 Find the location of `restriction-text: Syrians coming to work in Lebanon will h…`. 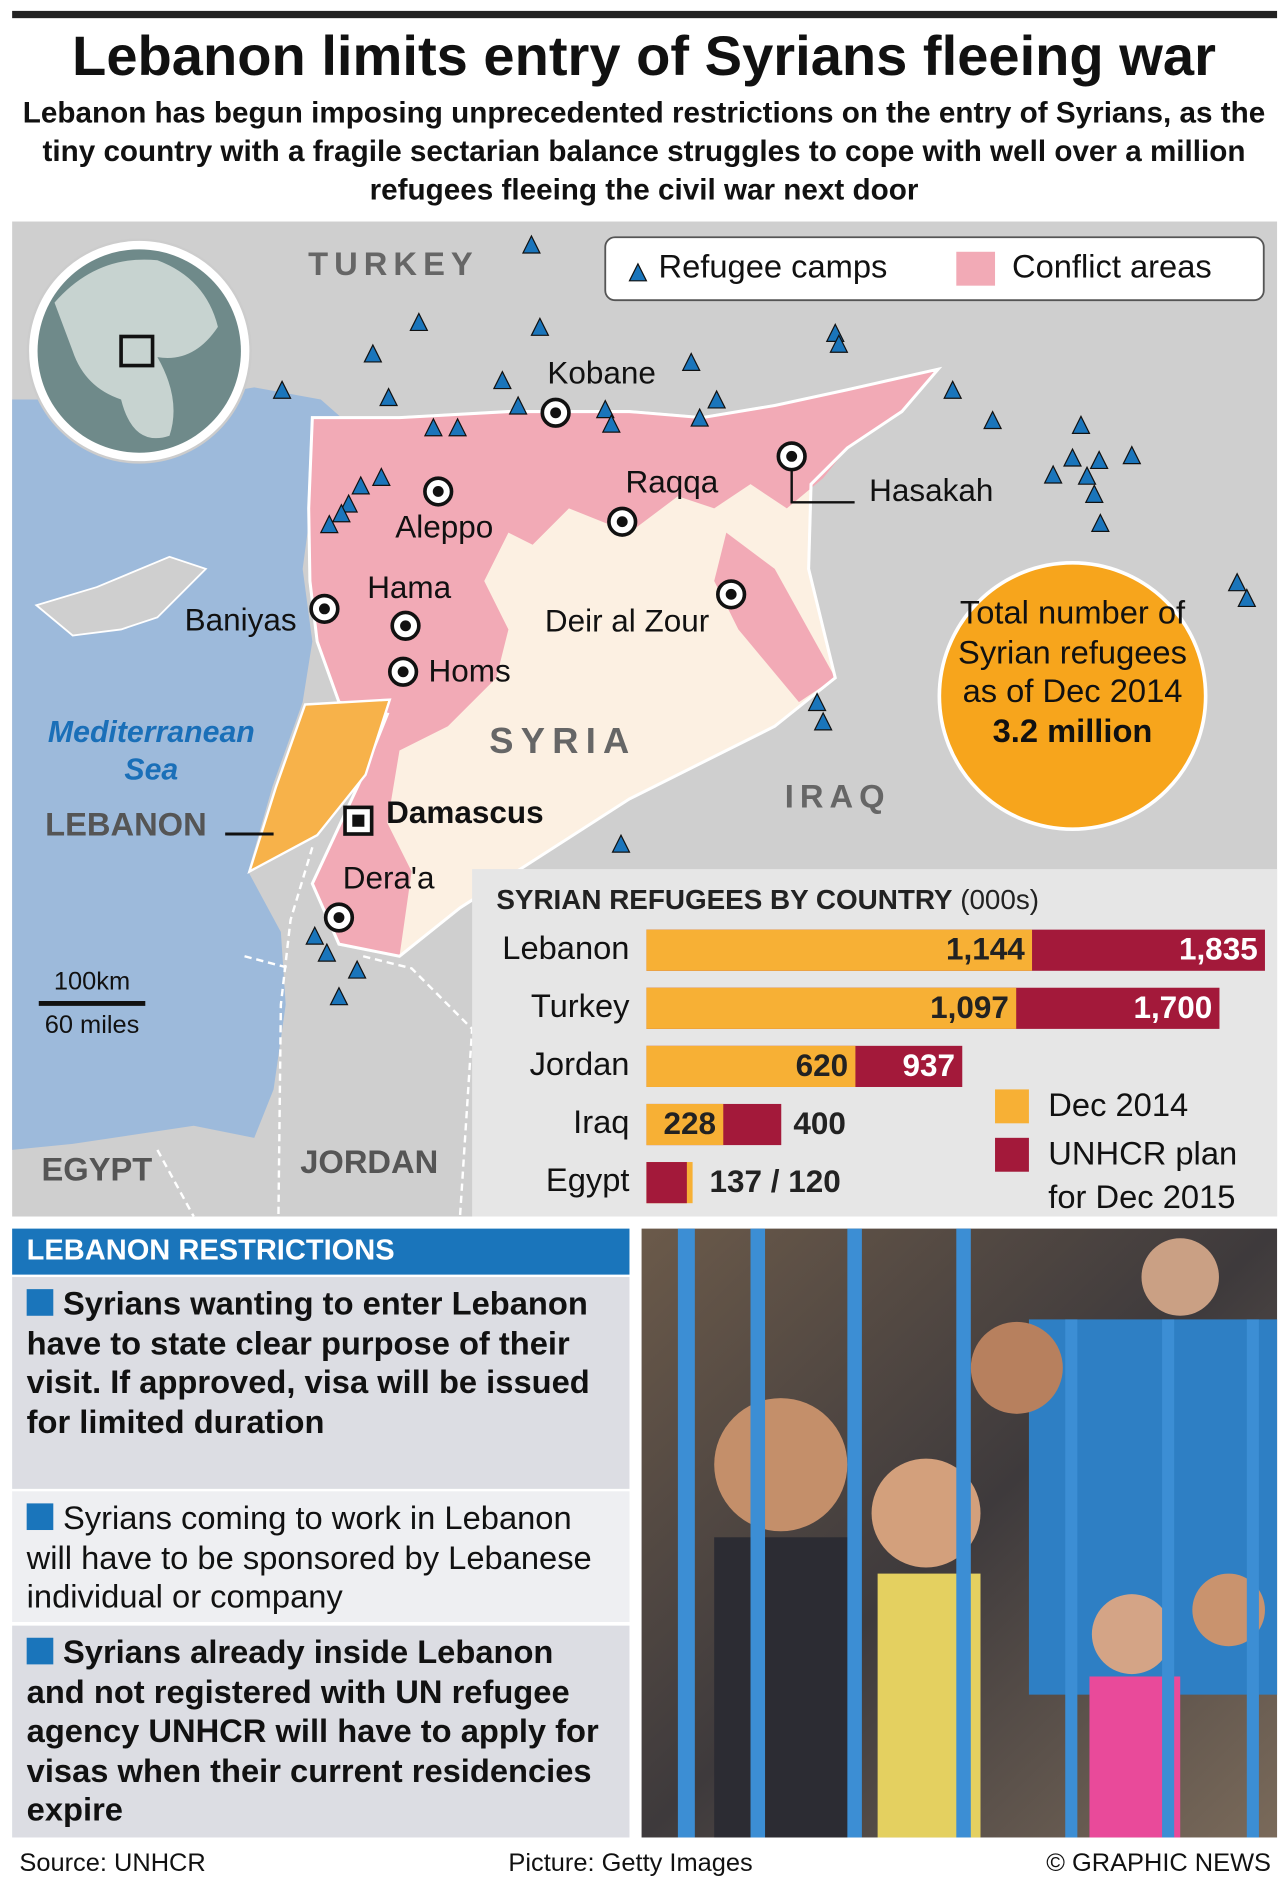

restriction-text: Syrians coming to work in Lebanon will h… is located at coordinates (309, 1557).